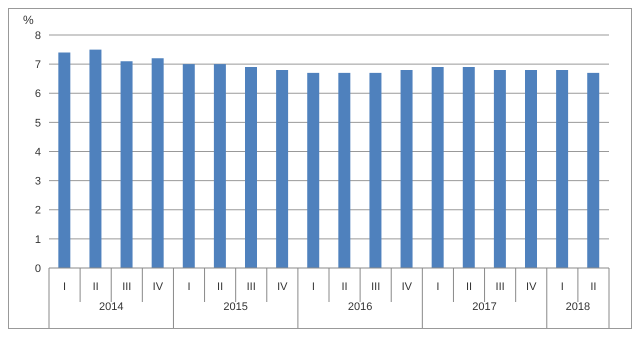 Image resolution: width=640 pixels, height=337 pixels. Describe the element at coordinates (235, 307) in the screenshot. I see `text: 2015` at that location.